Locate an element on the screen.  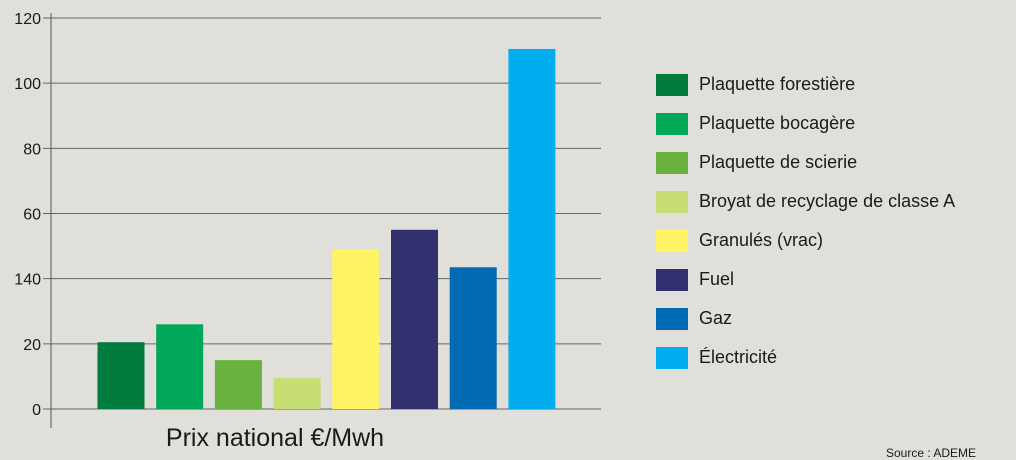
source-note: Source : ADEME is located at coordinates (931, 453).